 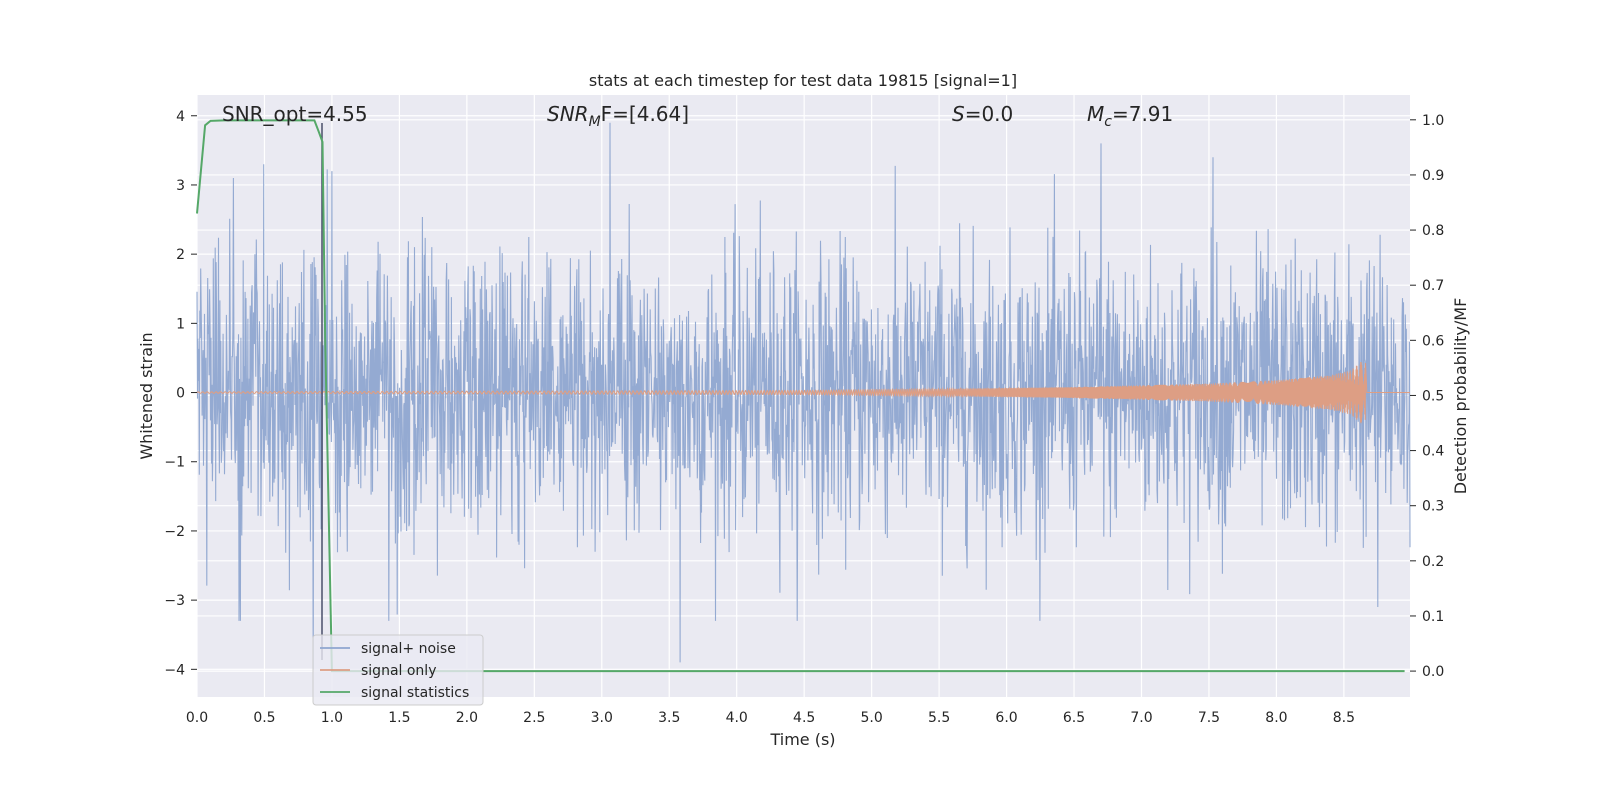 What do you see at coordinates (1141, 718) in the screenshot?
I see `x-tick-label: 7.0` at bounding box center [1141, 718].